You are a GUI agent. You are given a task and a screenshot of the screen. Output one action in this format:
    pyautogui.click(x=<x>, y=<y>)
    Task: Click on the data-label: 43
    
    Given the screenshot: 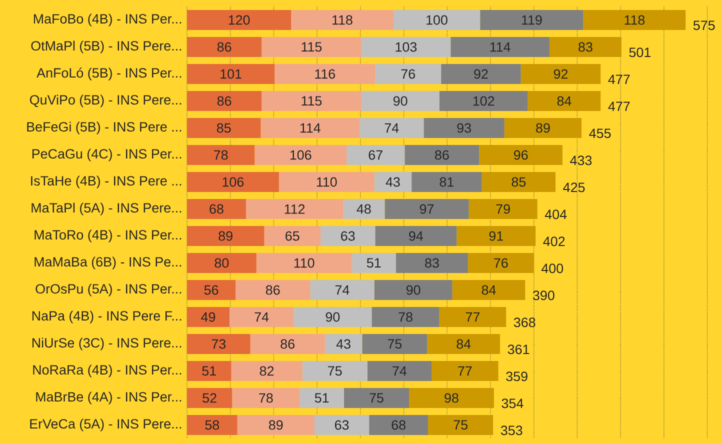 What is the action you would take?
    pyautogui.click(x=393, y=182)
    